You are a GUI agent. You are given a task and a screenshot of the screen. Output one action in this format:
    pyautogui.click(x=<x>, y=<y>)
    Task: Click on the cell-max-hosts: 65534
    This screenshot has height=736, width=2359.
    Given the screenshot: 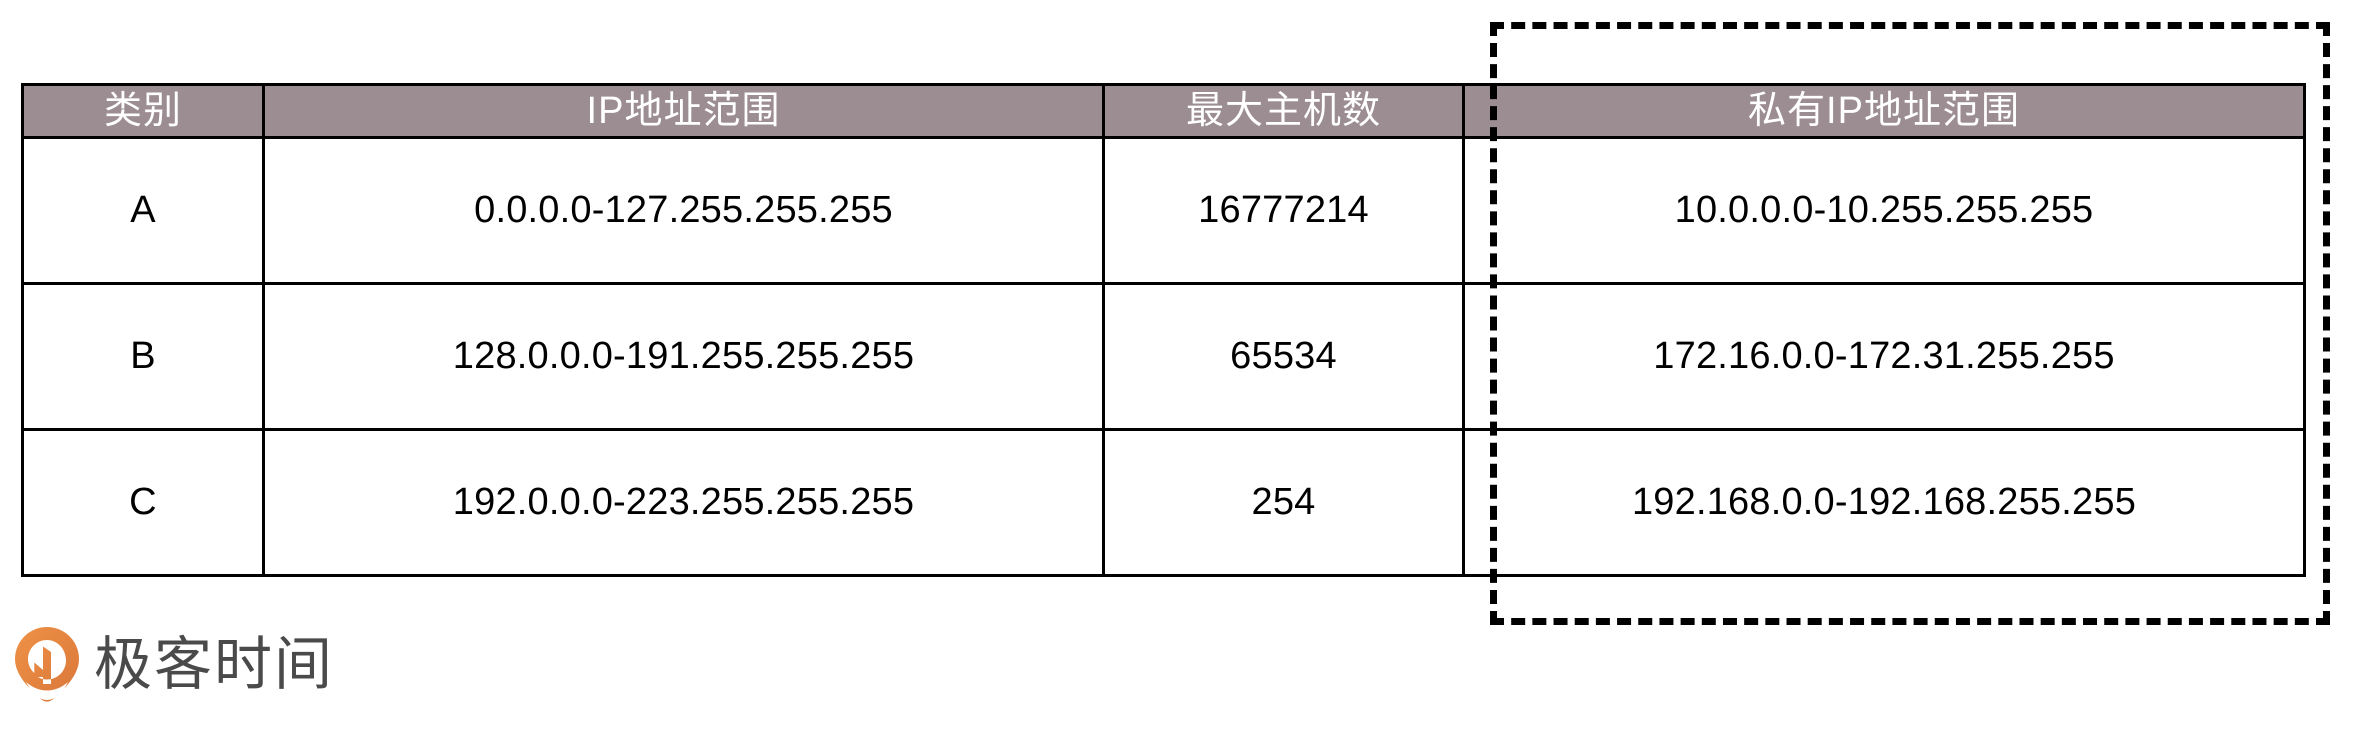 What is the action you would take?
    pyautogui.click(x=1283, y=356)
    